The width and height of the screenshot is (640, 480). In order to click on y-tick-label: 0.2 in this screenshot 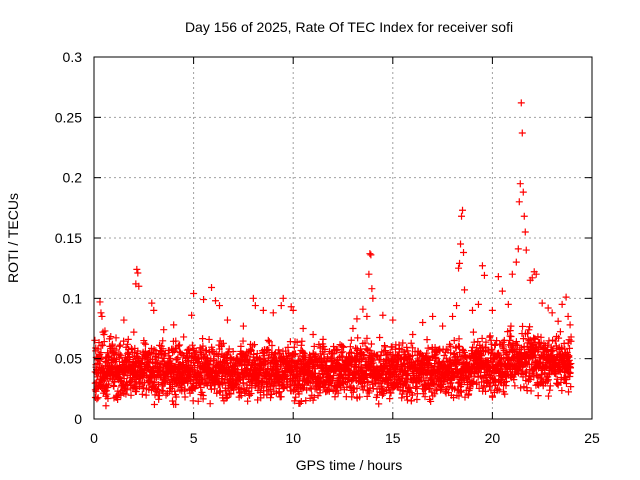, I will do `click(73, 178)`.